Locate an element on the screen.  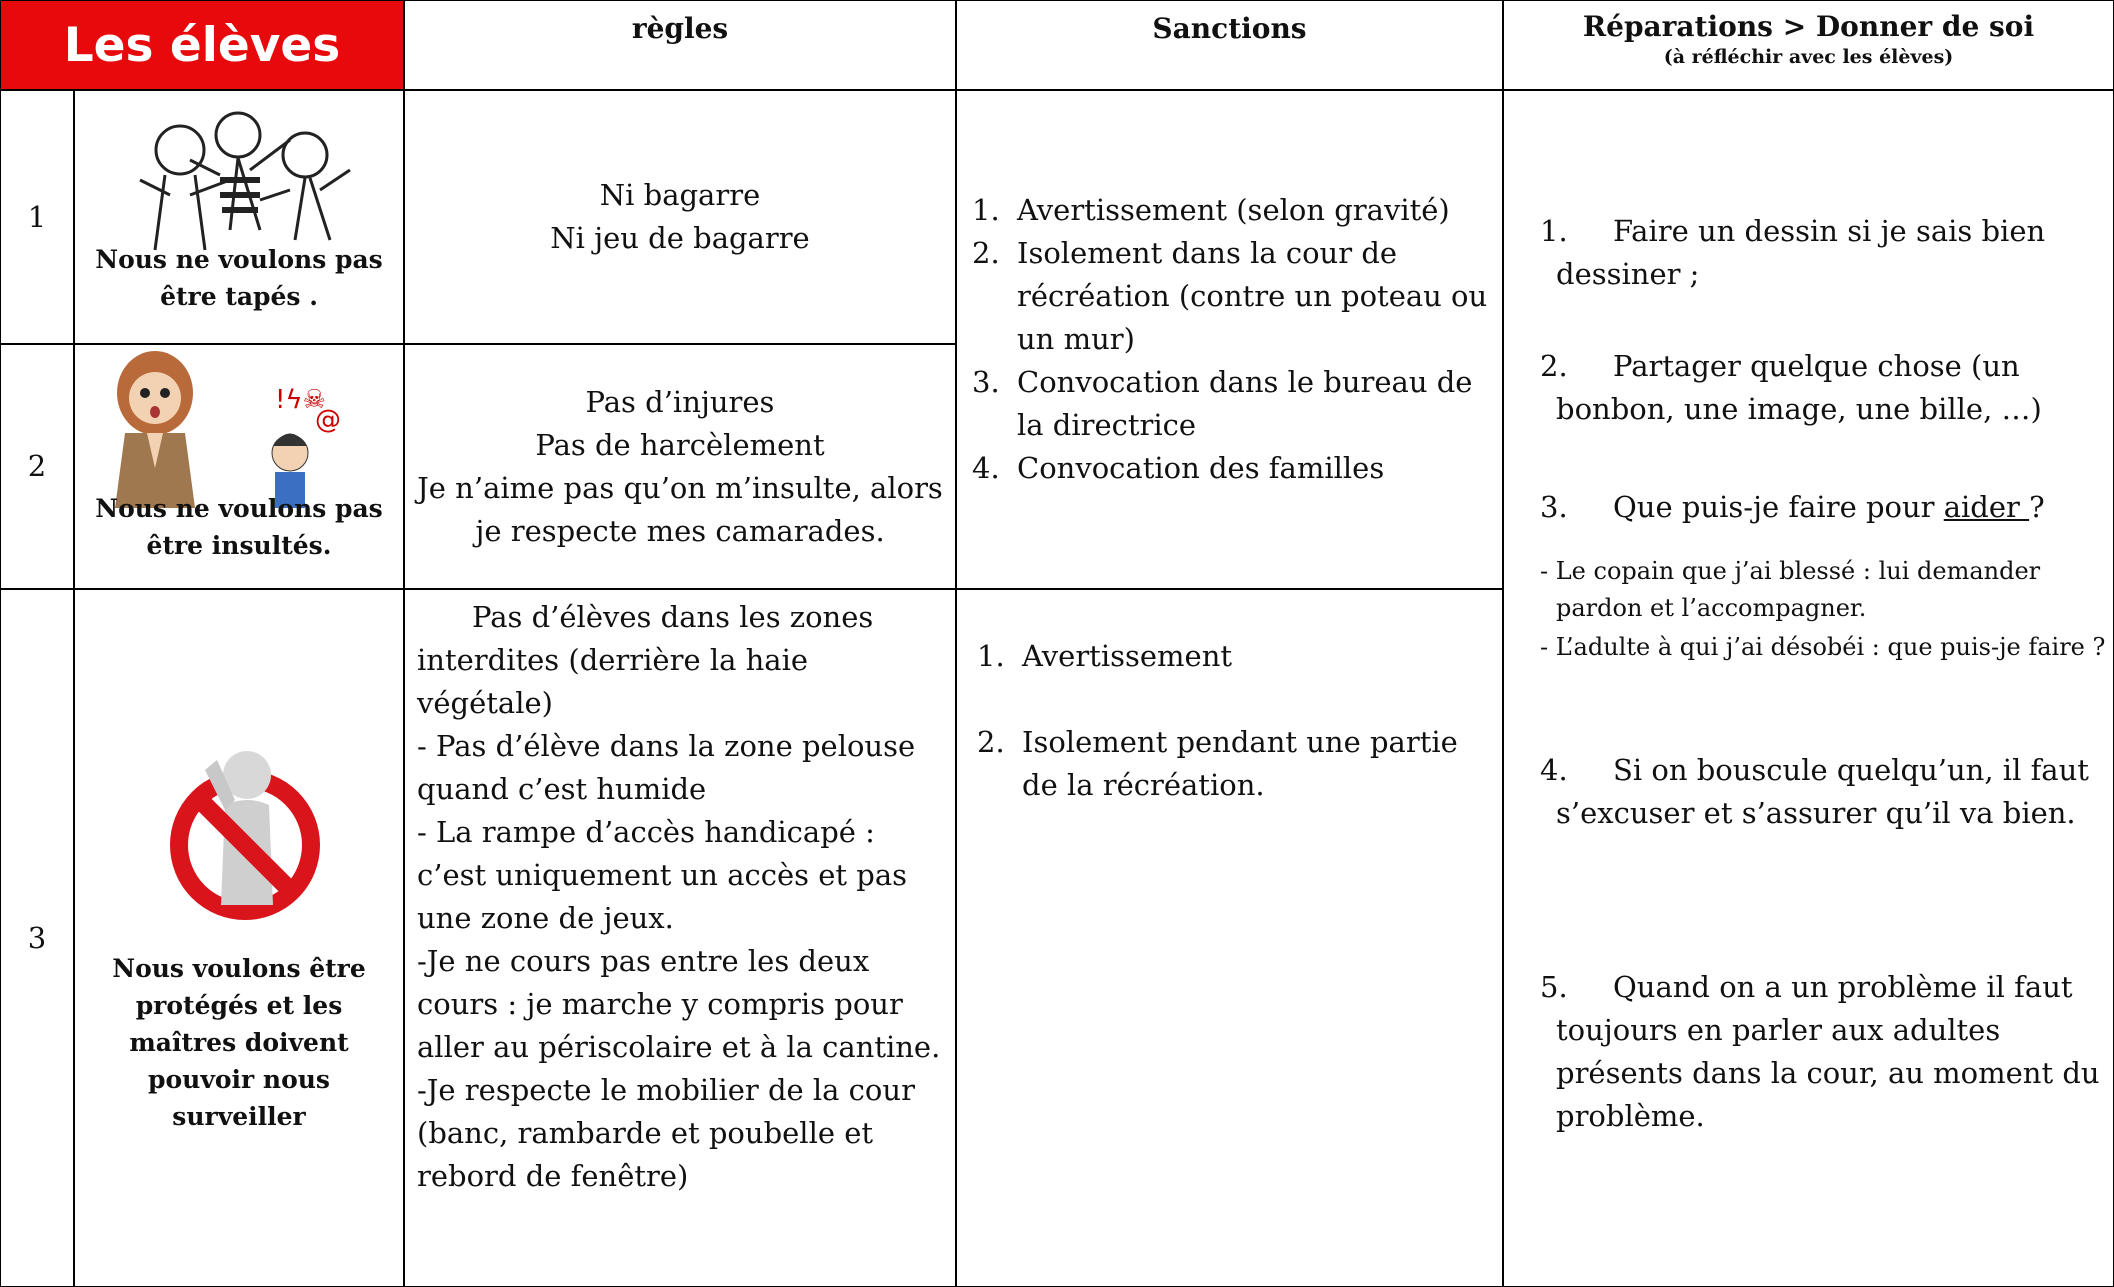
repair-item: 3. Que puis-je faire pour aider ? is located at coordinates (1827, 507).